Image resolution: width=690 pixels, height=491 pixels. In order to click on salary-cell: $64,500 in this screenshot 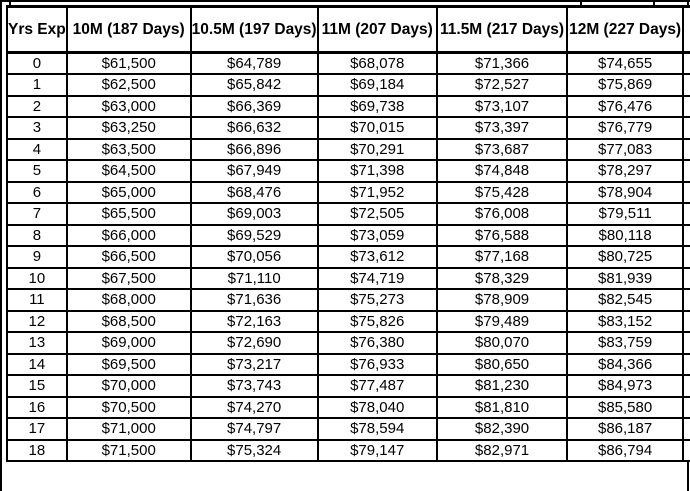, I will do `click(128, 171)`.